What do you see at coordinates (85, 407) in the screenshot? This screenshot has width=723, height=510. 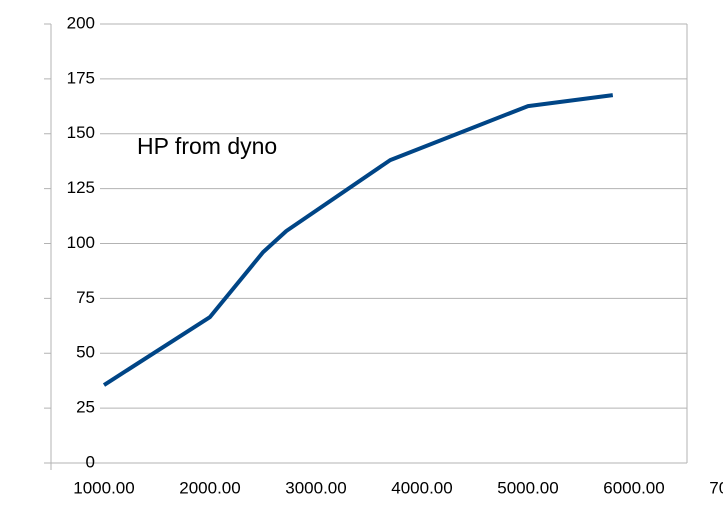 I see `y-tick-label: 25` at bounding box center [85, 407].